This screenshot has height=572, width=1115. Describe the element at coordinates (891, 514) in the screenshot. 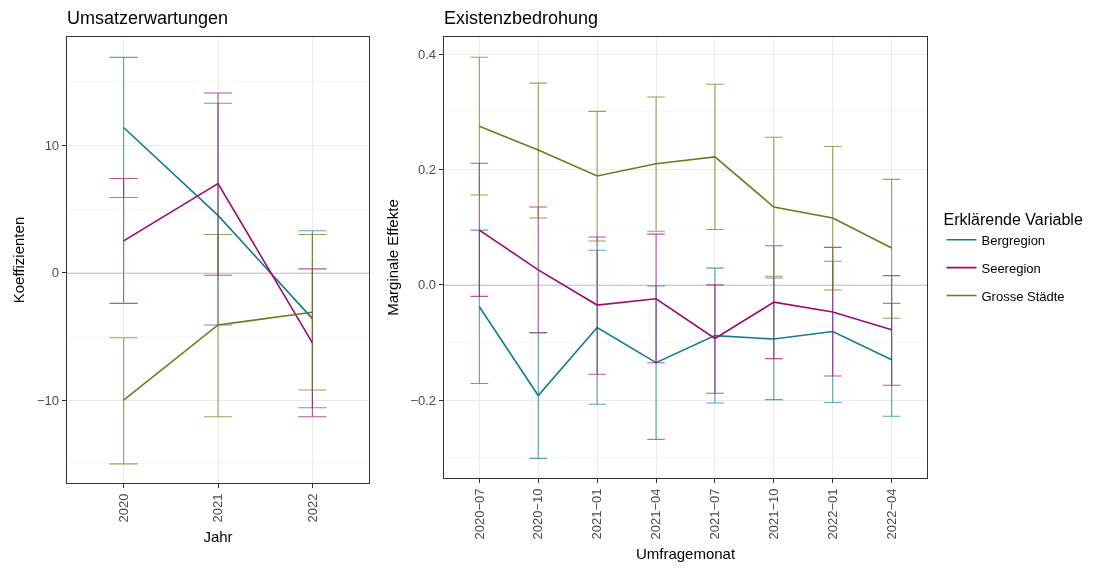

I see `x-tick-label: 2022−04` at that location.